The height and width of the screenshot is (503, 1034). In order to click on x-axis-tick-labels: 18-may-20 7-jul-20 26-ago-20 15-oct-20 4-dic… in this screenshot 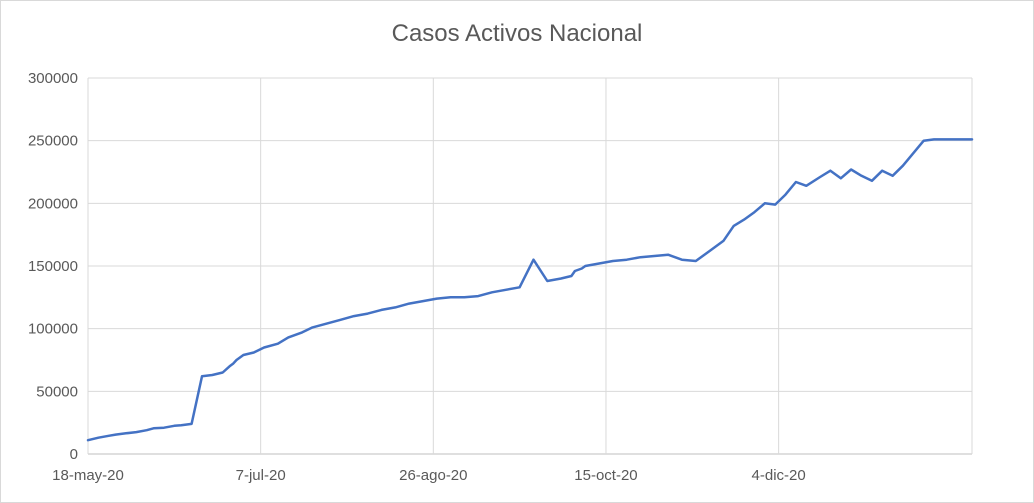, I will do `click(429, 475)`.